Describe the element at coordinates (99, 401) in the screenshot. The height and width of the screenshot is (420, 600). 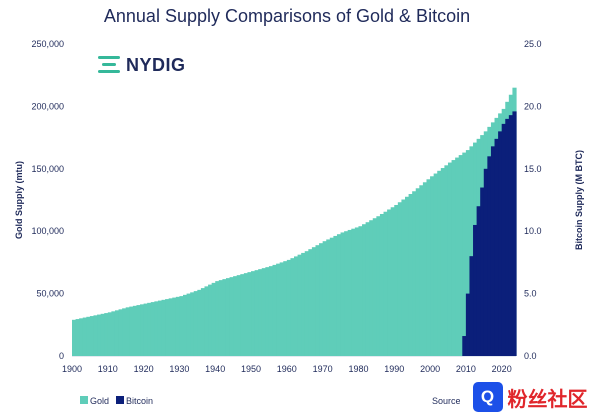
I see `legend-gold-label: Gold` at that location.